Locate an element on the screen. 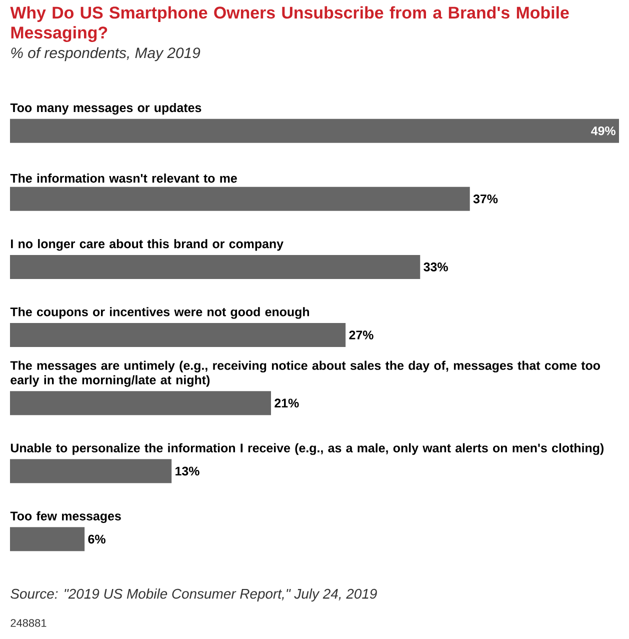 The width and height of the screenshot is (629, 639). data-label: 6% is located at coordinates (97, 539).